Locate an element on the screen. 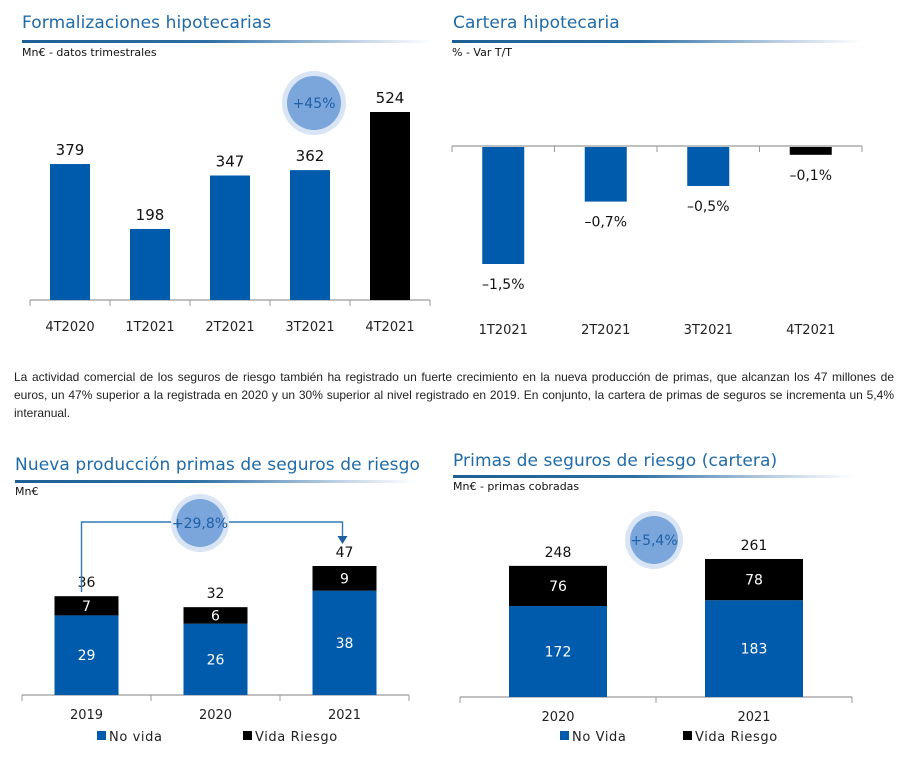  formalizaciones-title-rule is located at coordinates (227, 41).